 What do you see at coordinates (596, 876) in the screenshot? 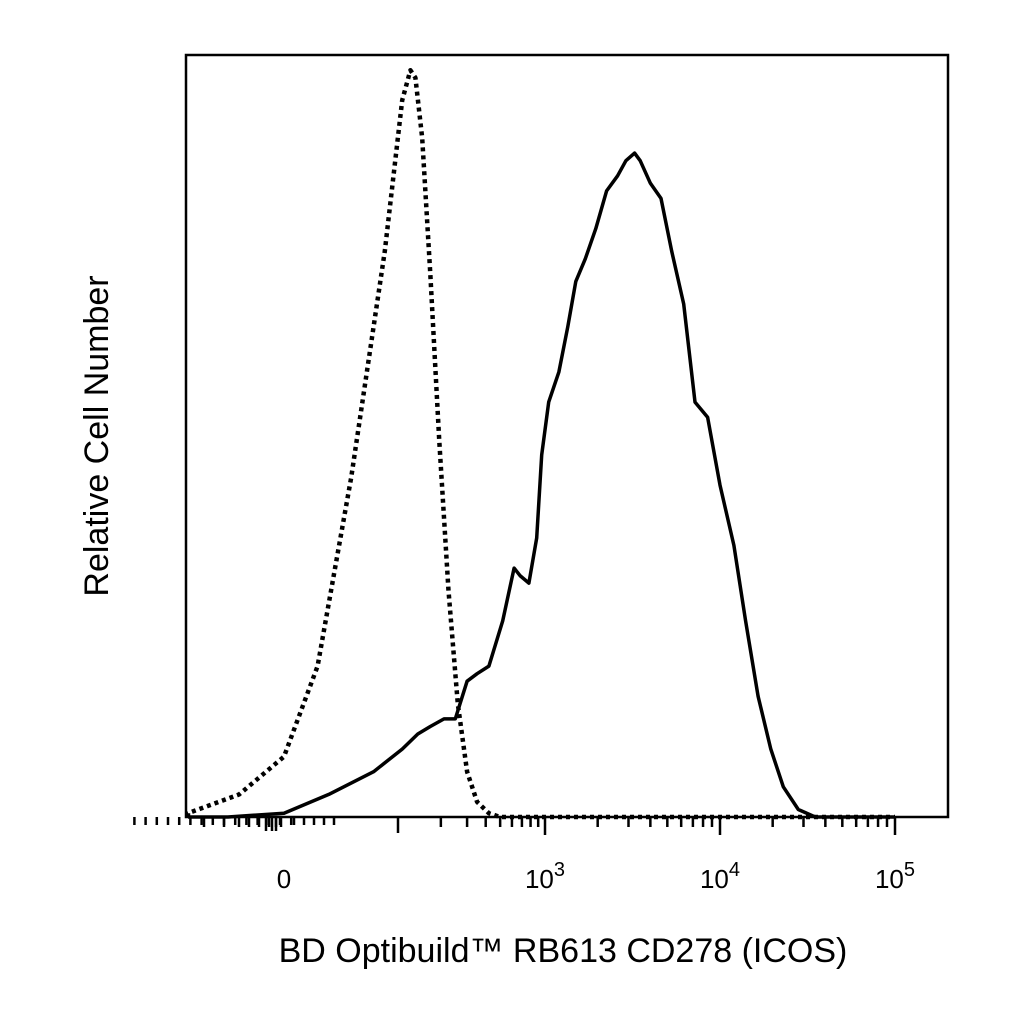
I see `x-axis-tick-labels: 0 10³ 10⁴ 10⁵` at bounding box center [596, 876].